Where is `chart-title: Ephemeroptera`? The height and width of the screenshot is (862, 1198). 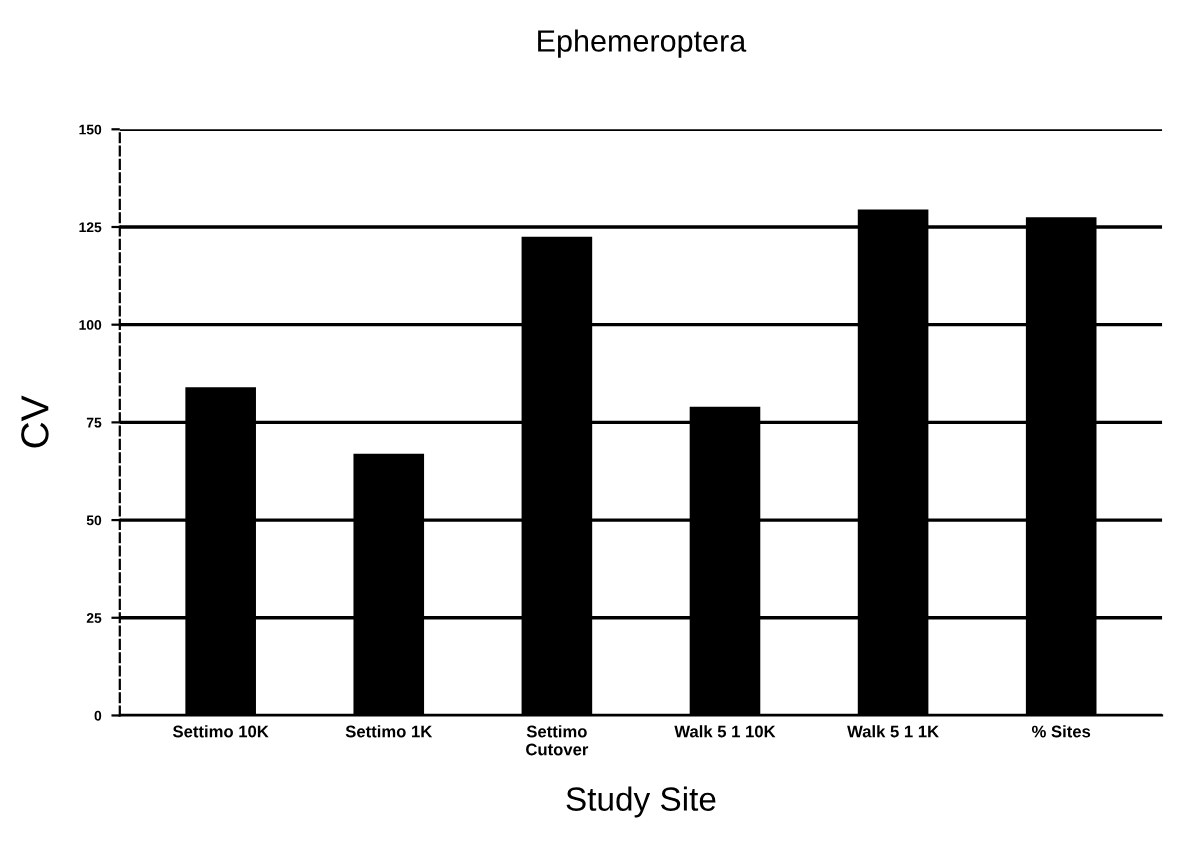 chart-title: Ephemeroptera is located at coordinates (642, 43).